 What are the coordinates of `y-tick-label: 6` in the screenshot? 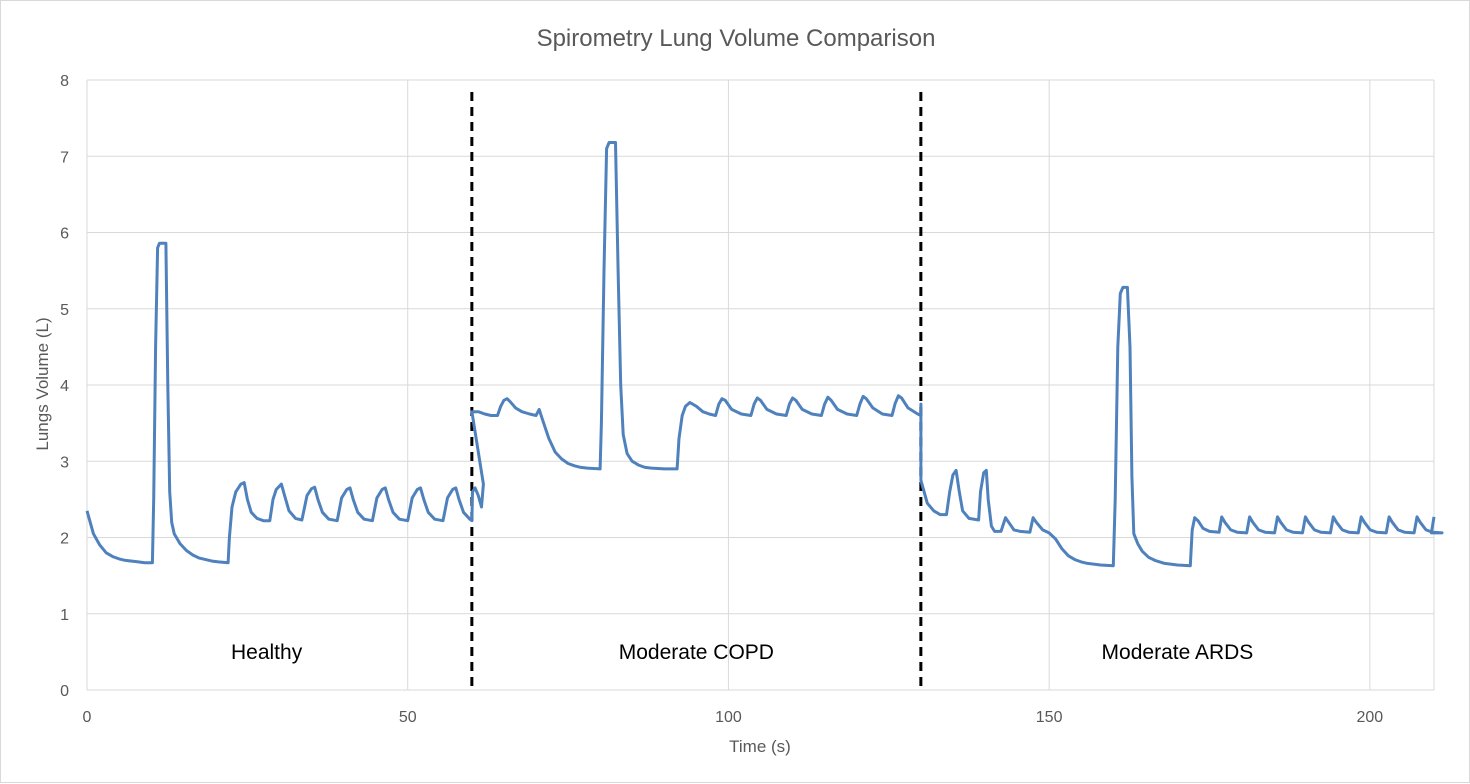 It's located at (64, 234).